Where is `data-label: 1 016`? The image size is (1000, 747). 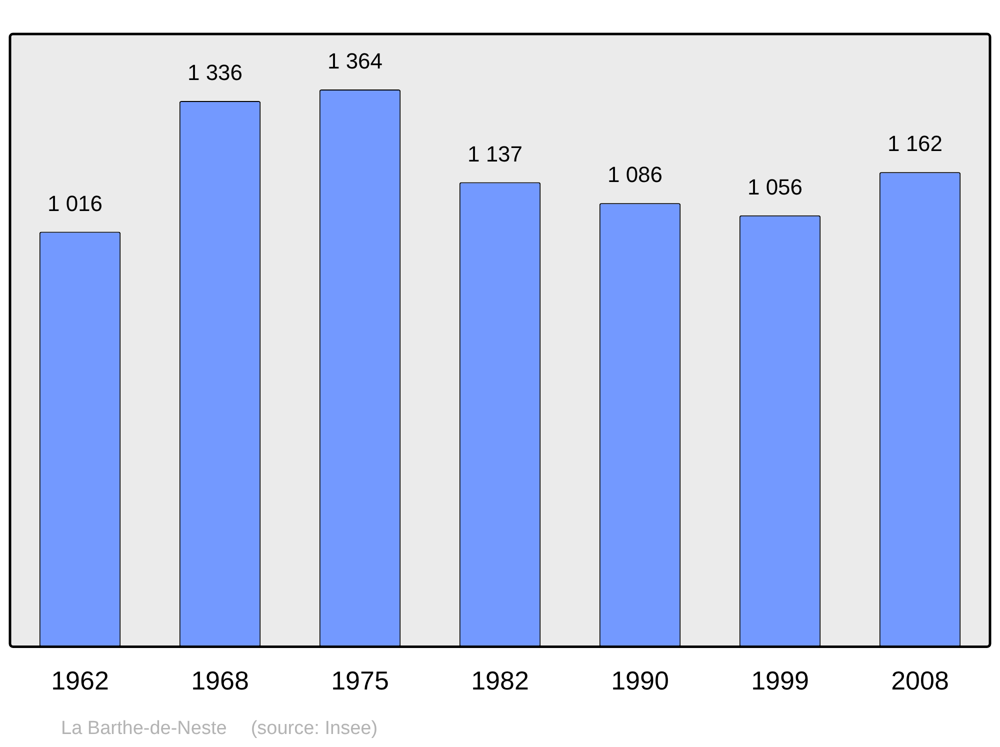
data-label: 1 016 is located at coordinates (75, 203).